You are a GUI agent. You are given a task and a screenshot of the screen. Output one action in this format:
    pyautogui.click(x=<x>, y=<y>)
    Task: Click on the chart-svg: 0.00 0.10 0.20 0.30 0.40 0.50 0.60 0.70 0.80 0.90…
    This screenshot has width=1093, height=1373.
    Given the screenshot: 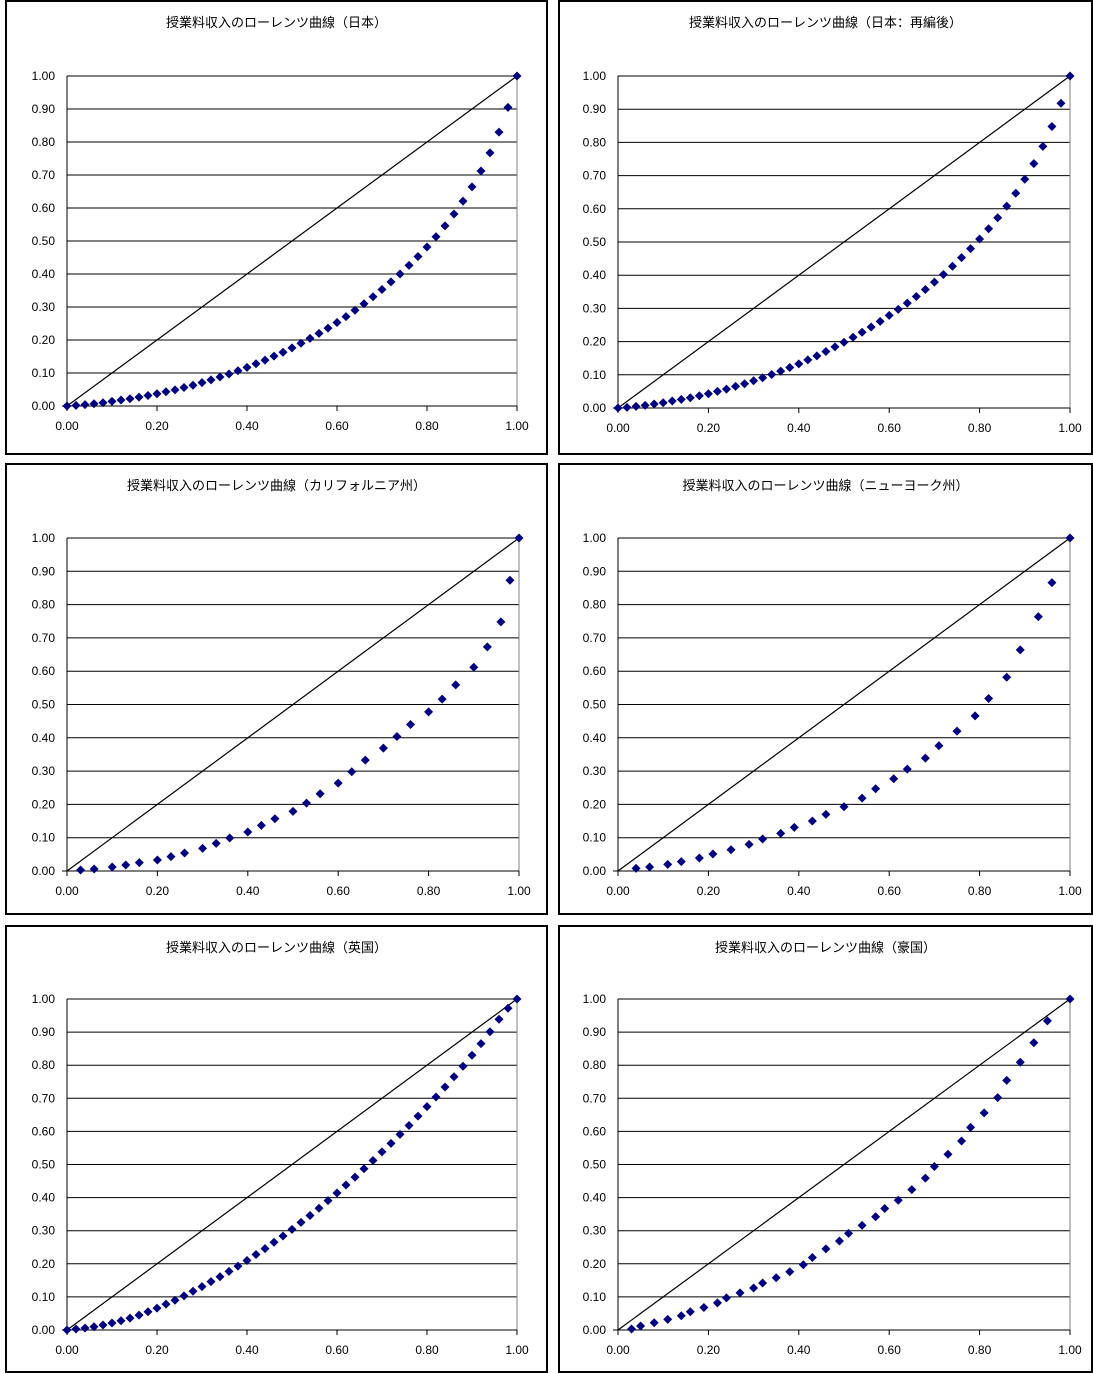 What is the action you would take?
    pyautogui.click(x=280, y=251)
    